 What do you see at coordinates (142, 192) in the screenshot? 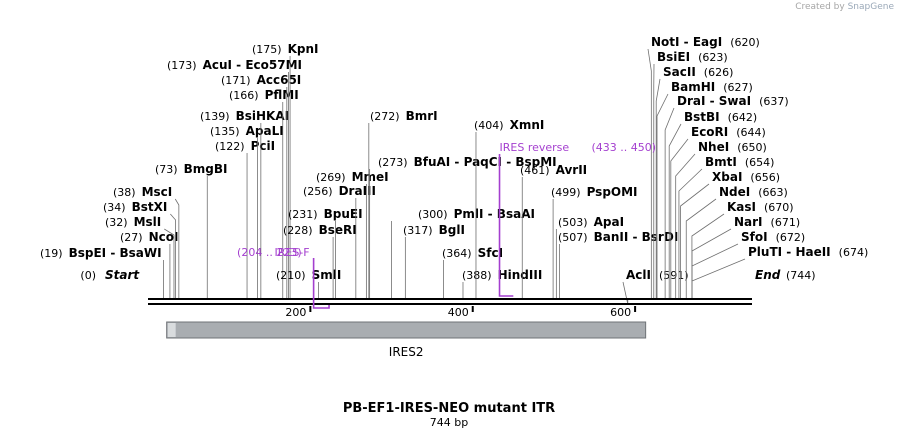
I see `site-label: (38) MscI` at bounding box center [142, 192].